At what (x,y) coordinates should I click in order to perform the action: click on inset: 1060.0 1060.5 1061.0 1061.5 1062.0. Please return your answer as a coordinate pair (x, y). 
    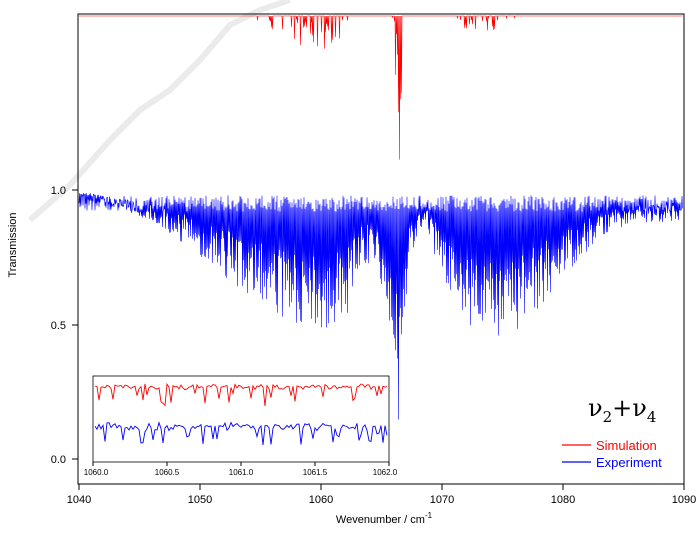
    Looking at the image, I should click on (241, 426).